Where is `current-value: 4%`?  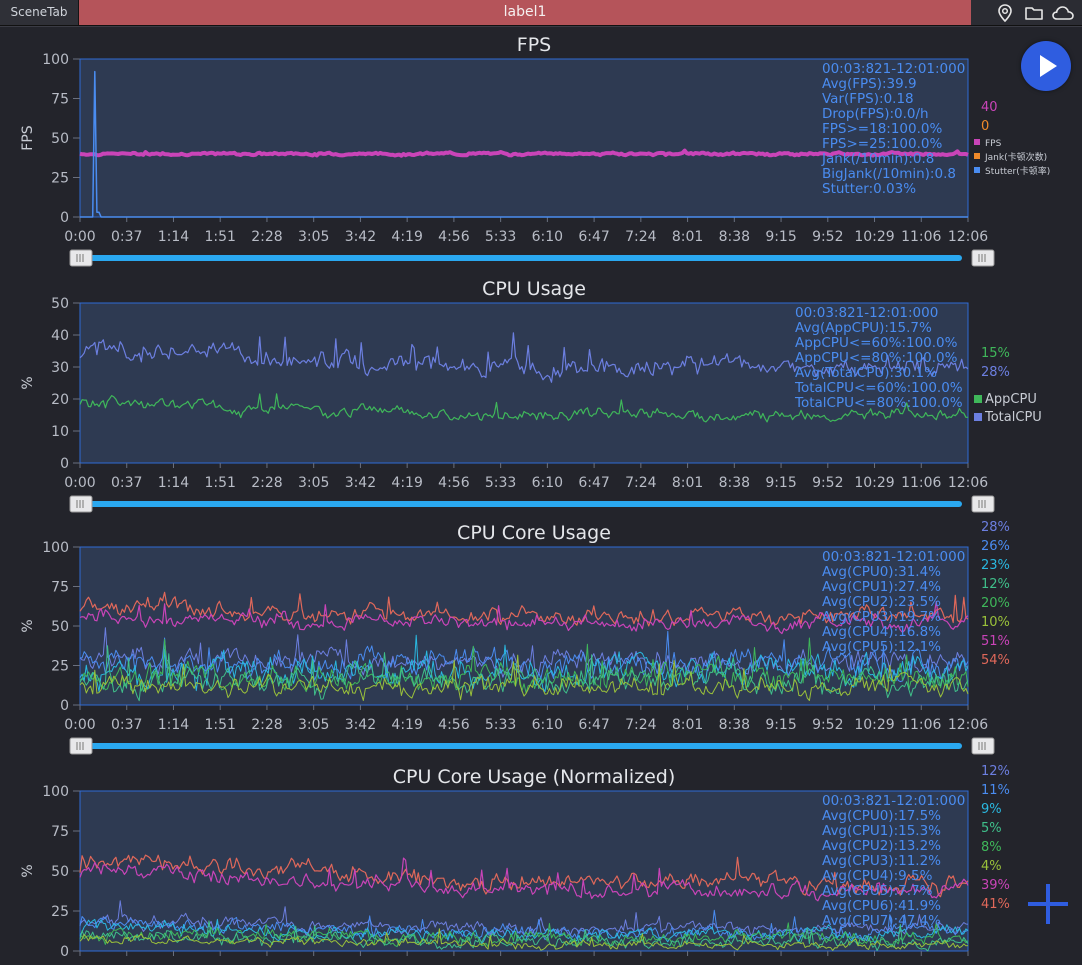
current-value: 4% is located at coordinates (991, 866).